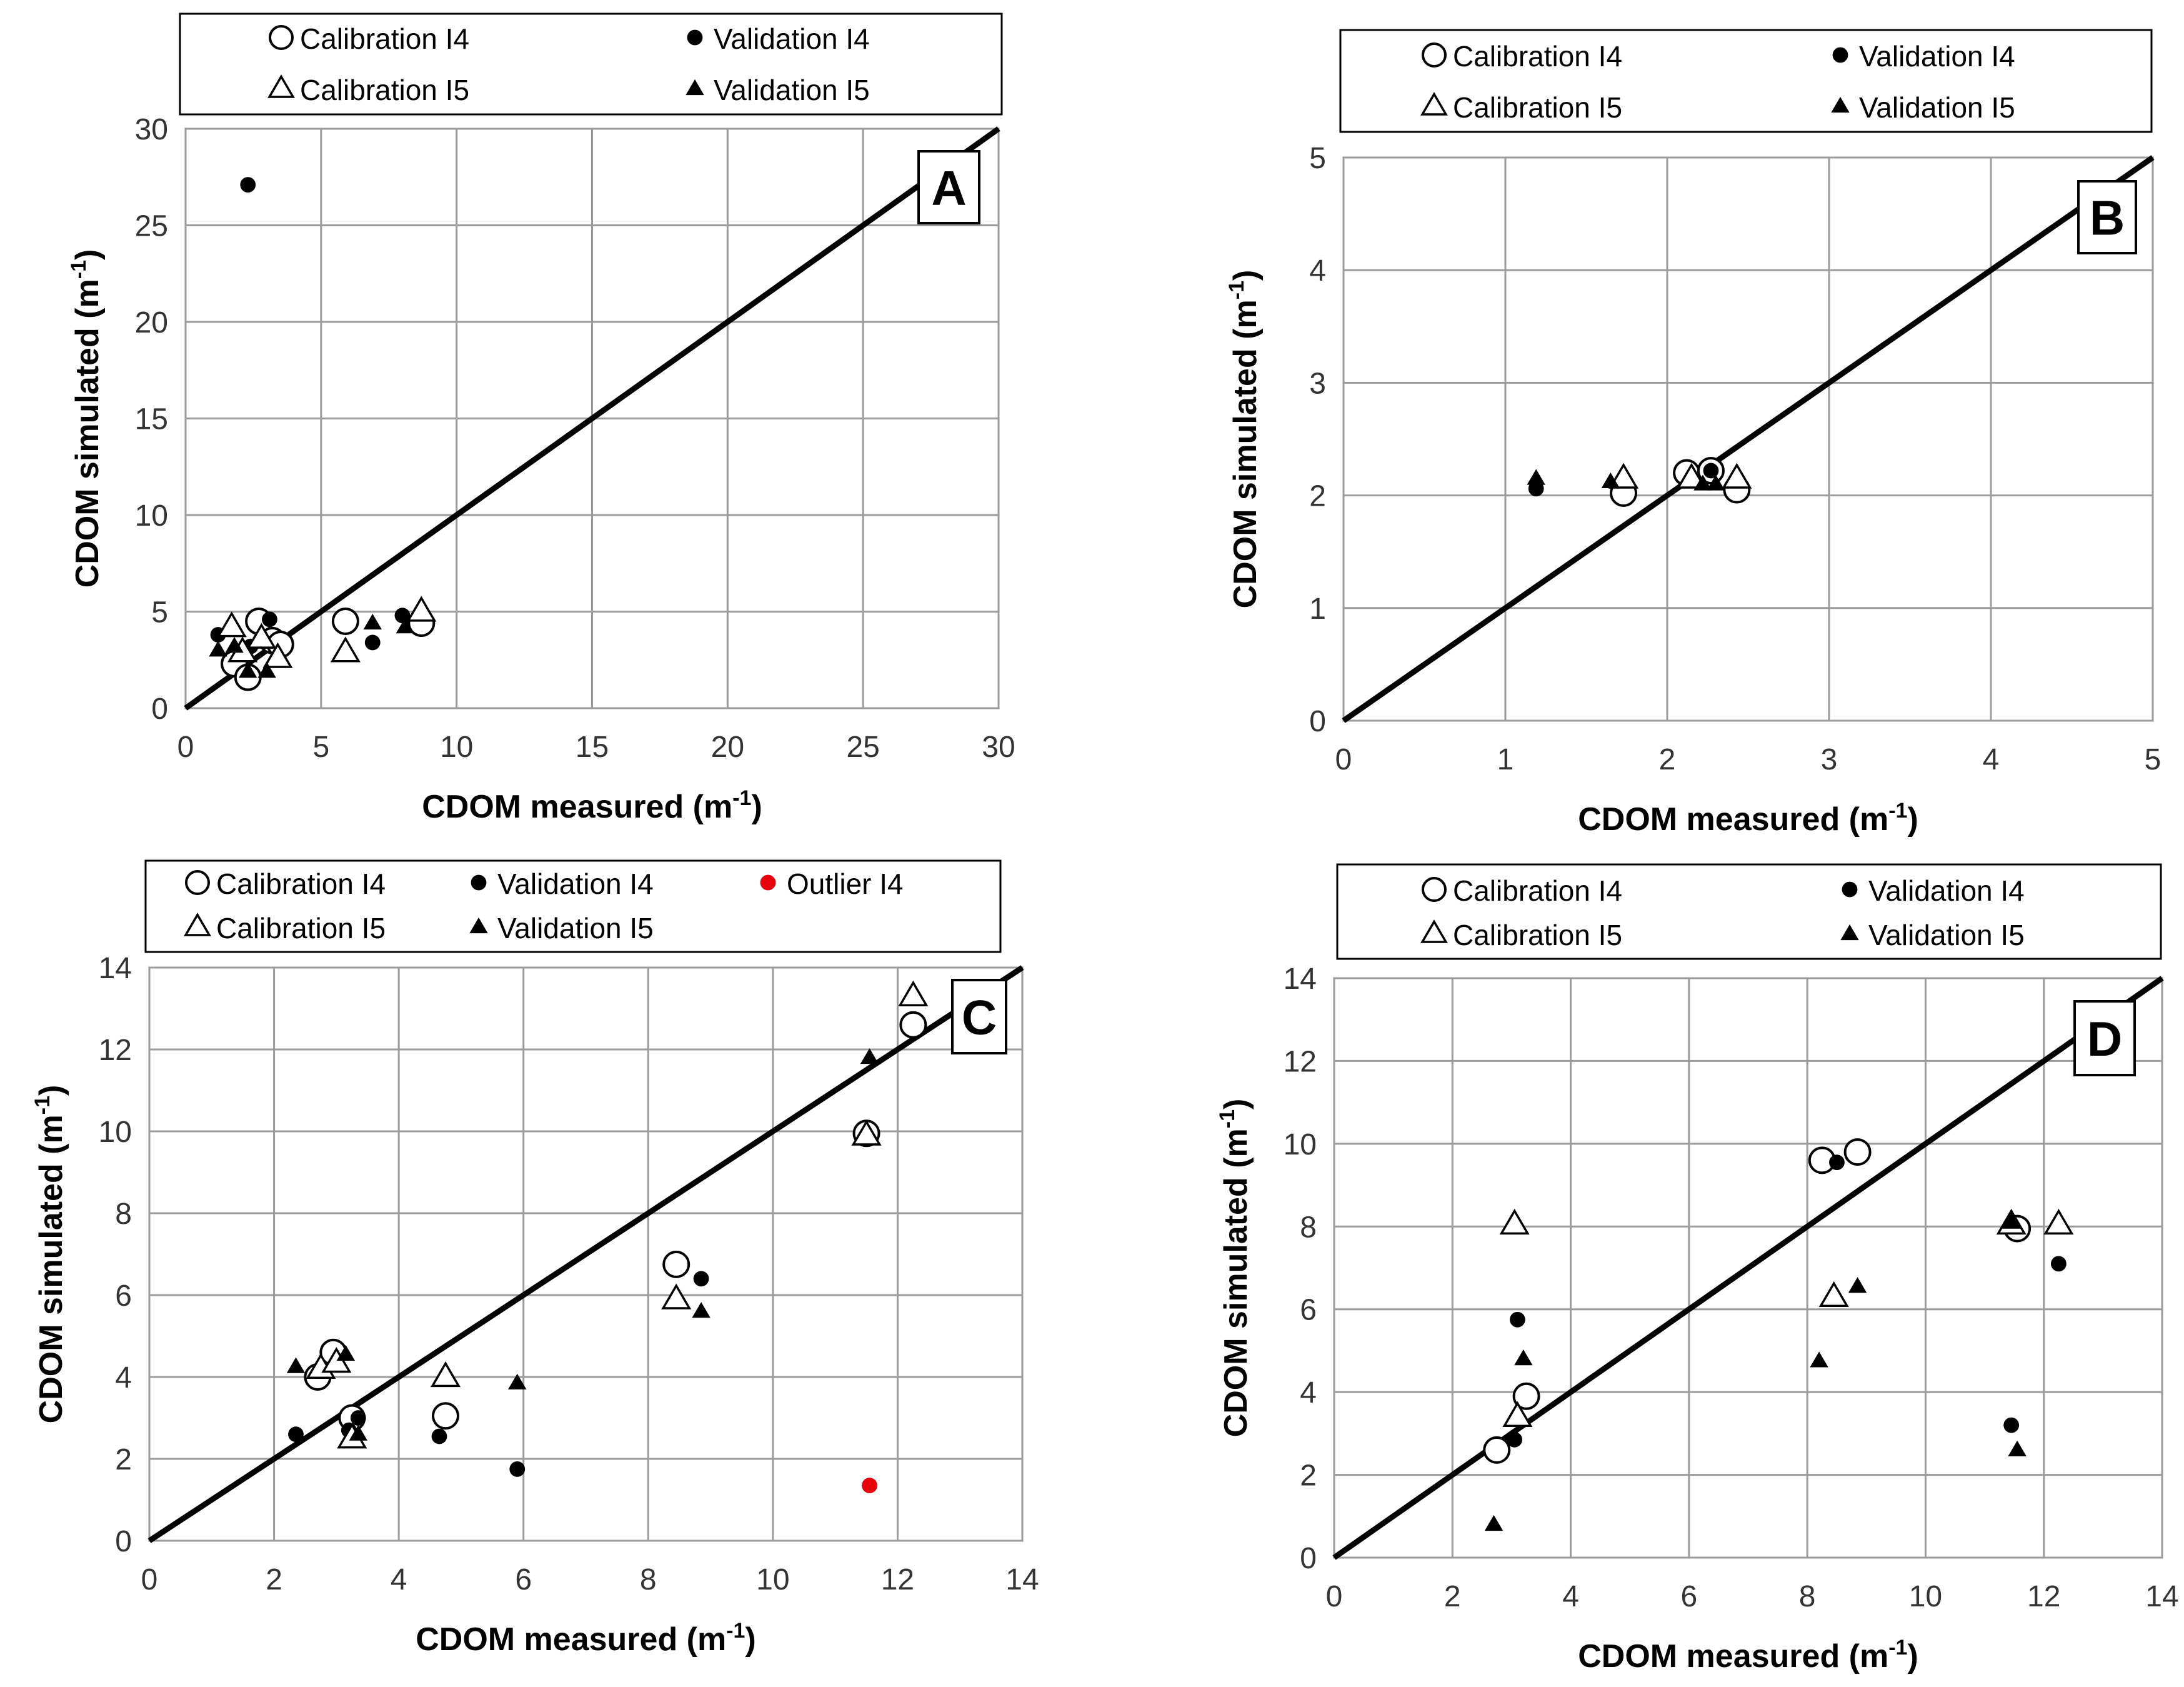  Describe the element at coordinates (115, 969) in the screenshot. I see `y-tick-label: 14` at that location.